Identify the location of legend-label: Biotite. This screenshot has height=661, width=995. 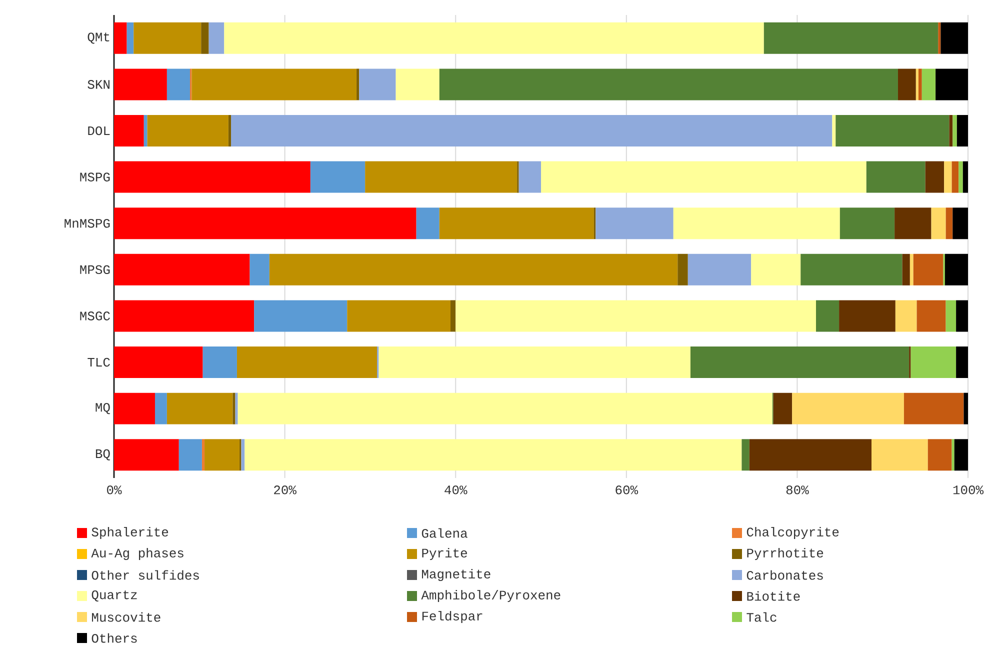
(773, 596).